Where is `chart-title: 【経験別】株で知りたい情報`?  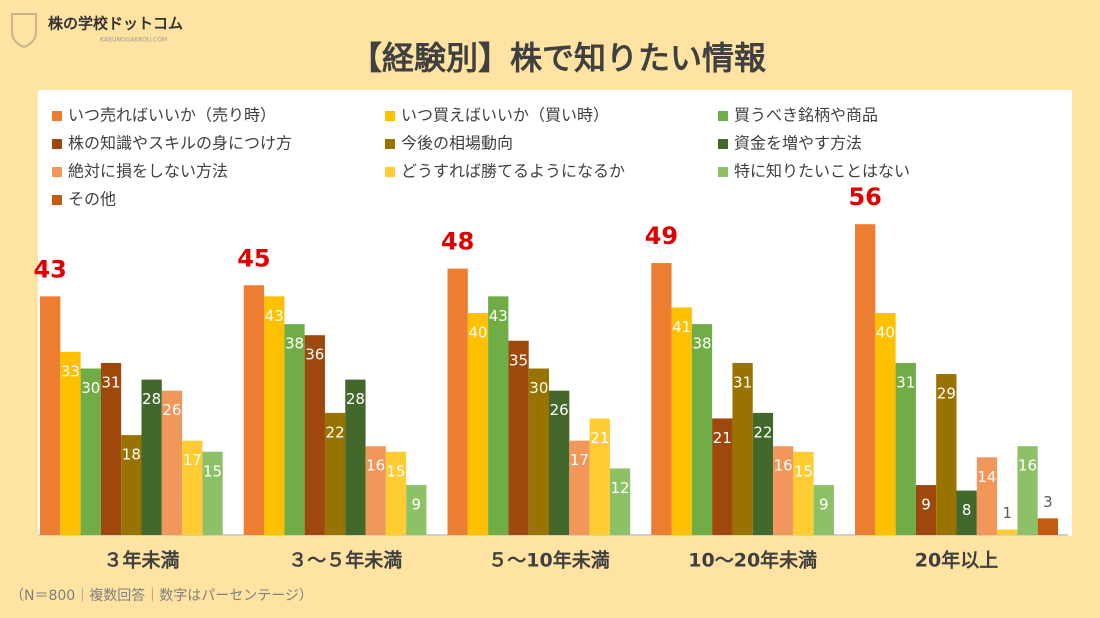
chart-title: 【経験別】株で知りたい情報 is located at coordinates (558, 58).